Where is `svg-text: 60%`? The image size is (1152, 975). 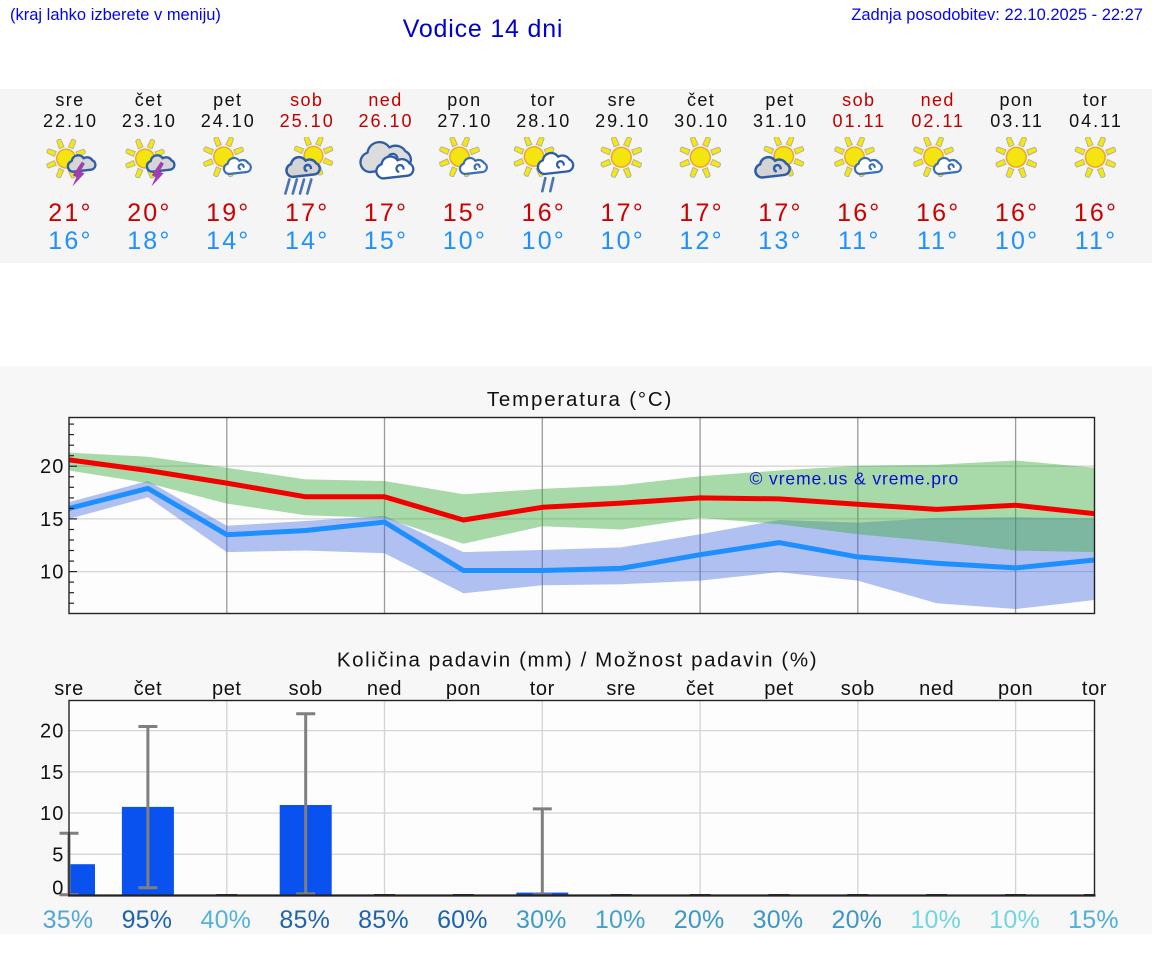
svg-text: 60% is located at coordinates (462, 920).